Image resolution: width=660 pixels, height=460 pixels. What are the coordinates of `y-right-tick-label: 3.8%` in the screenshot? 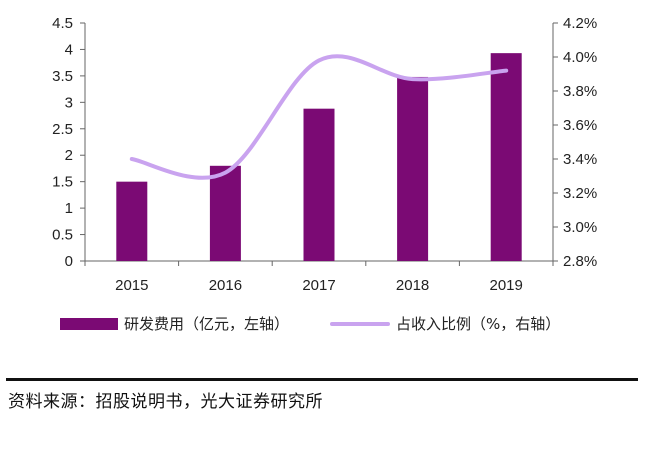 It's located at (580, 91).